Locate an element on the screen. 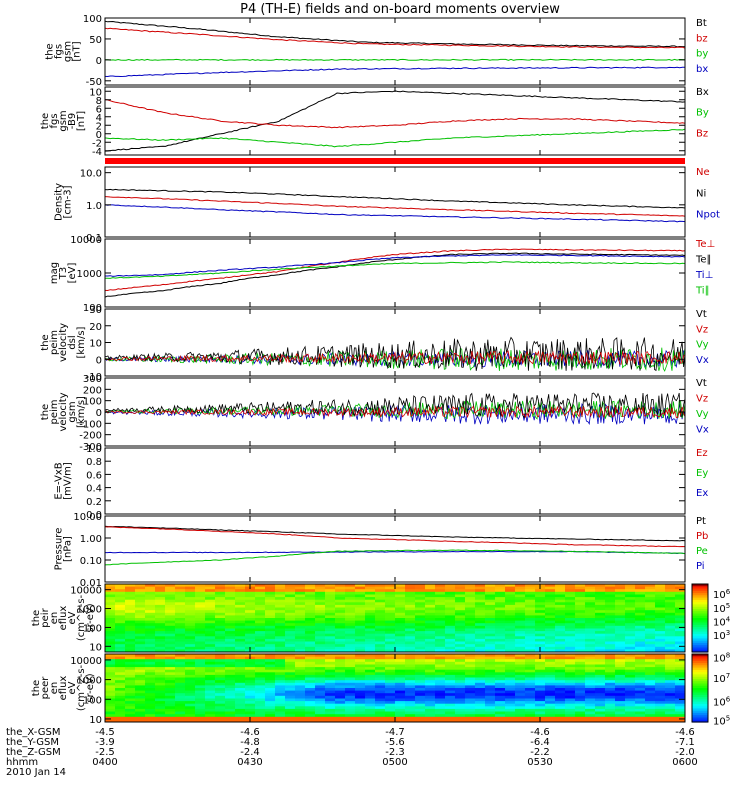 The image size is (750, 800). colorbar-frame is located at coordinates (700, 618).